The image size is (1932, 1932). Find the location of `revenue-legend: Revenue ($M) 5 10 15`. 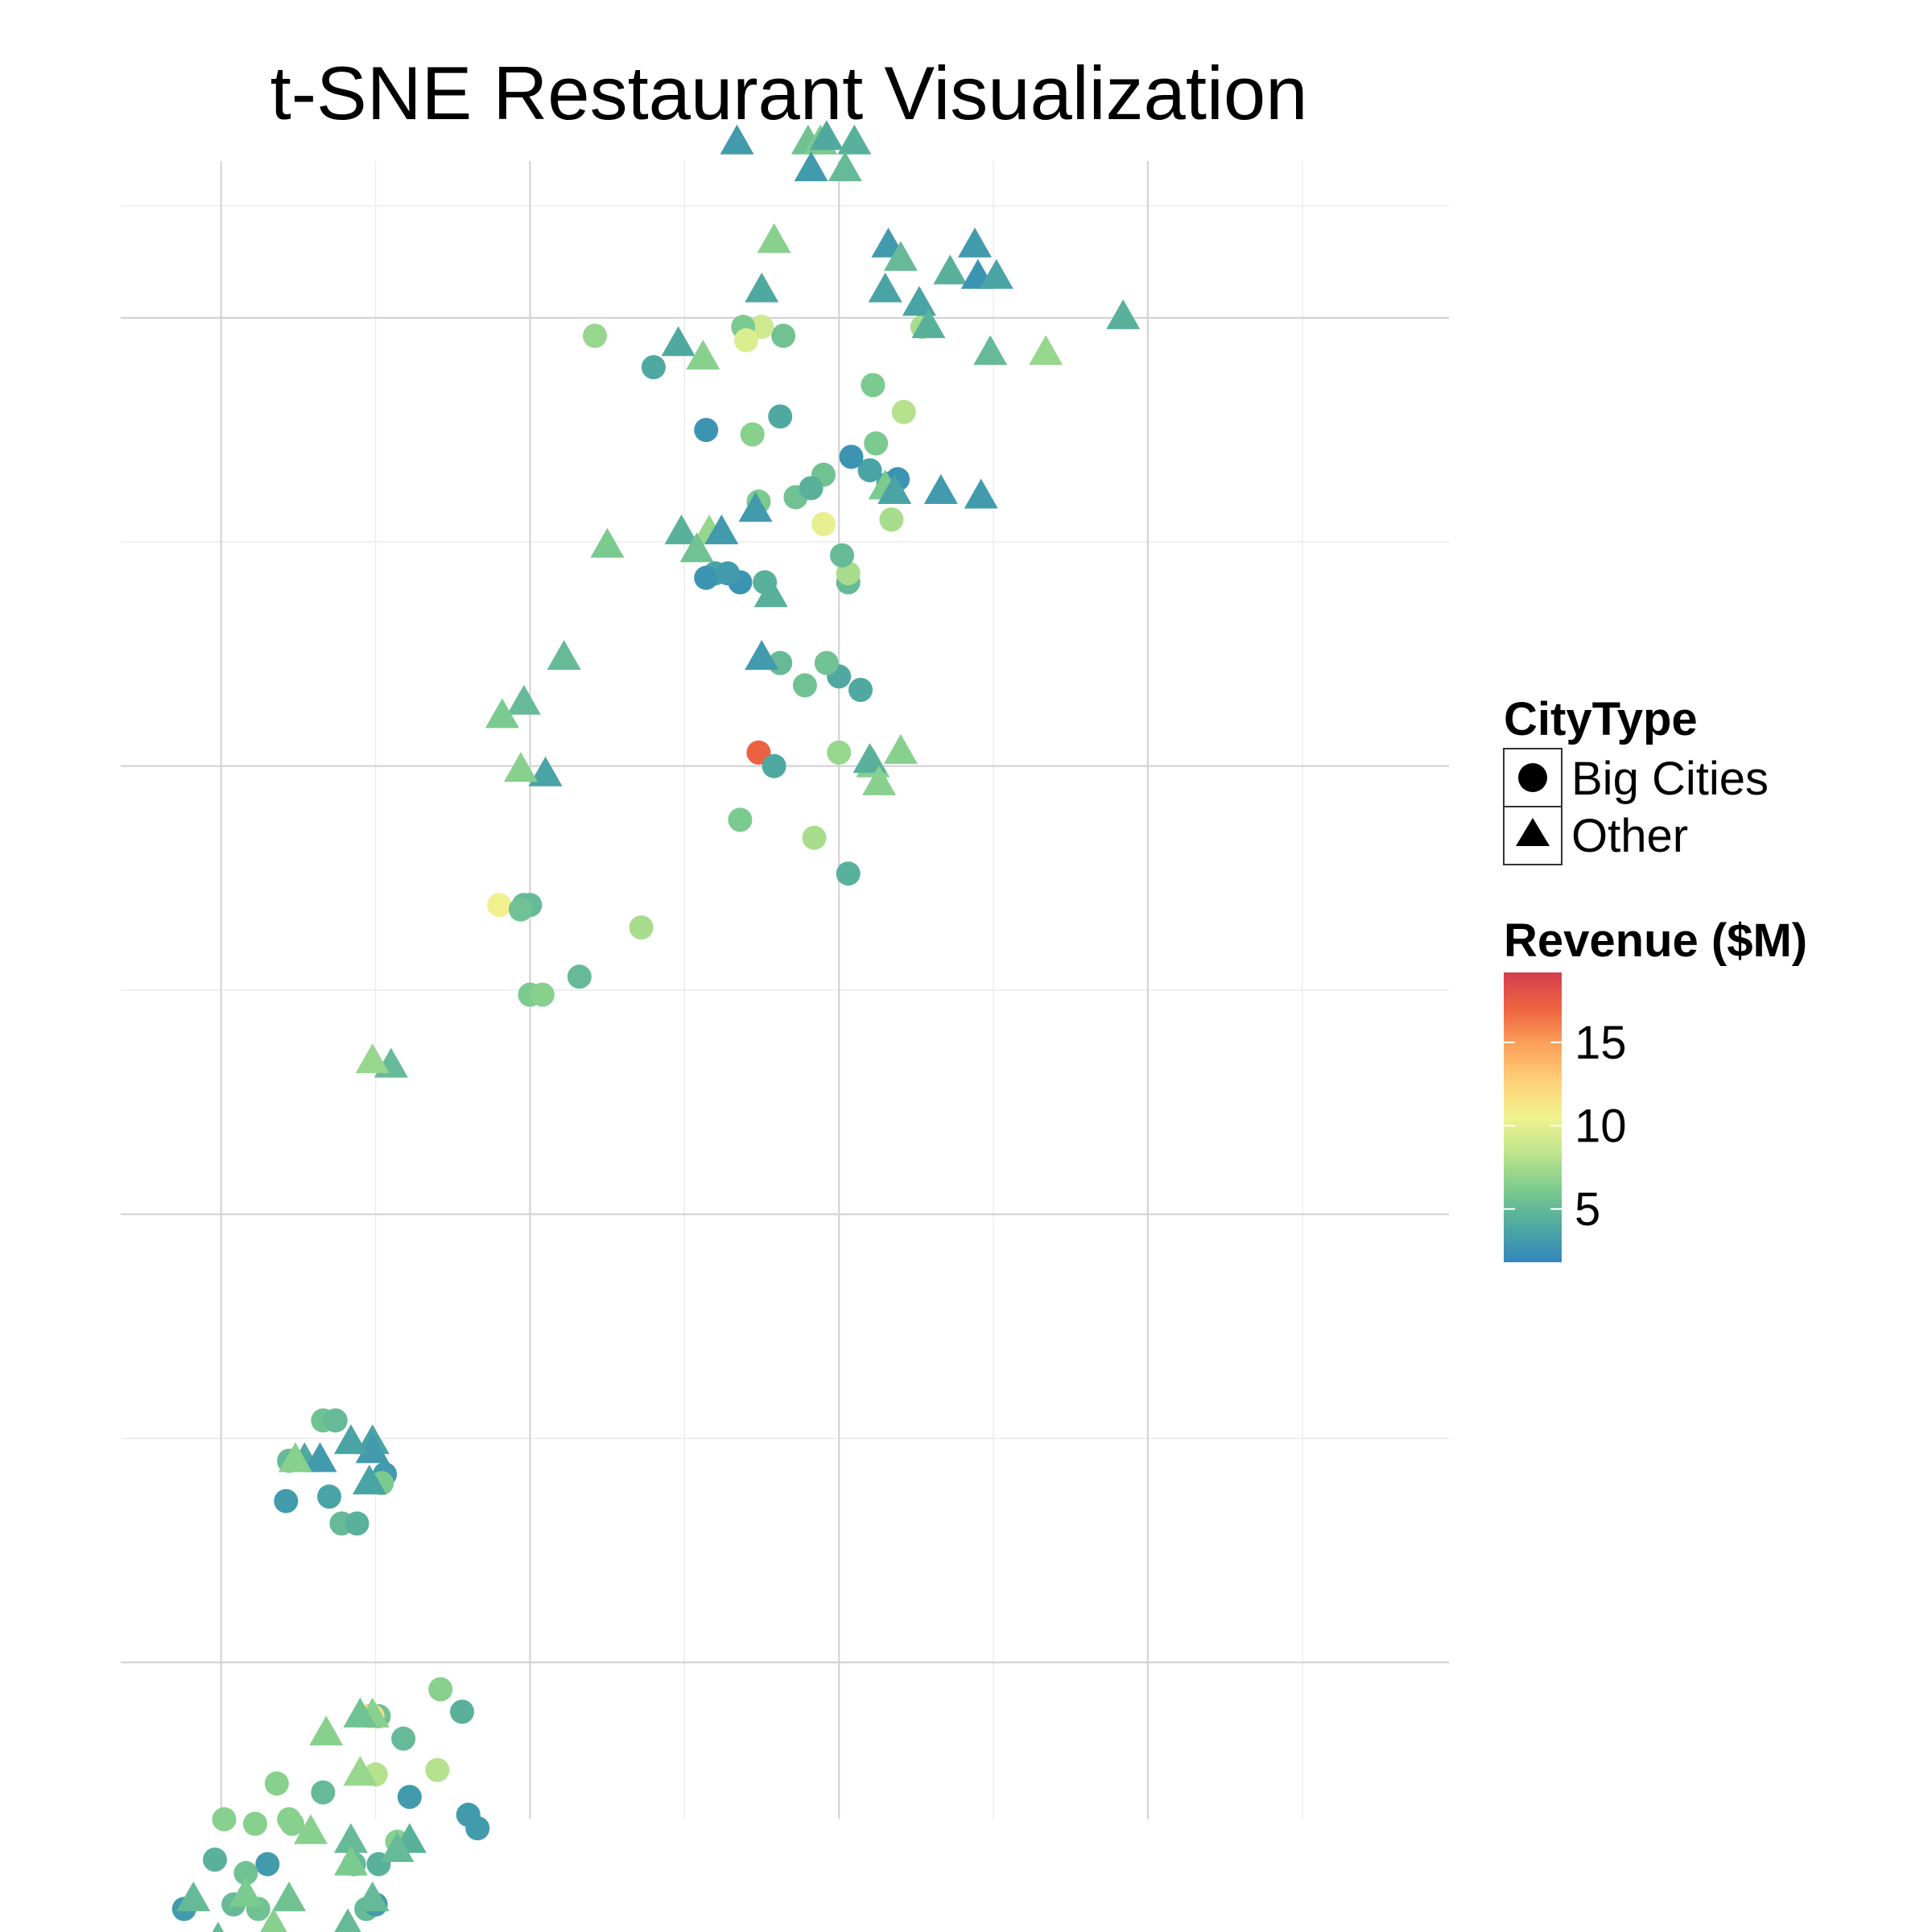

revenue-legend: Revenue ($M) 5 10 15 is located at coordinates (1655, 1088).